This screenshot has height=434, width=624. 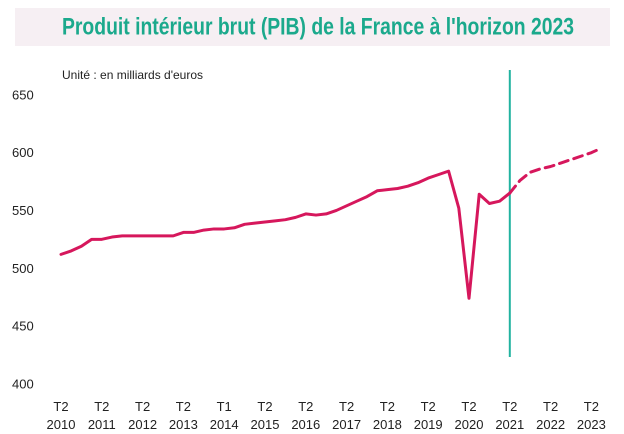 I want to click on y-tick-label: 600, so click(x=23, y=152).